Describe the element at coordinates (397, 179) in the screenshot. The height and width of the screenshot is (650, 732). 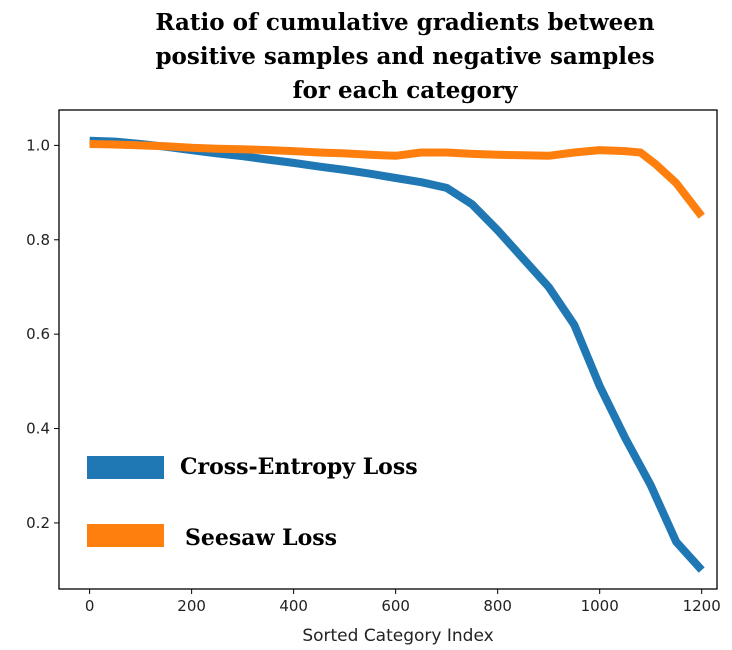
I see `seesaw-loss-line` at that location.